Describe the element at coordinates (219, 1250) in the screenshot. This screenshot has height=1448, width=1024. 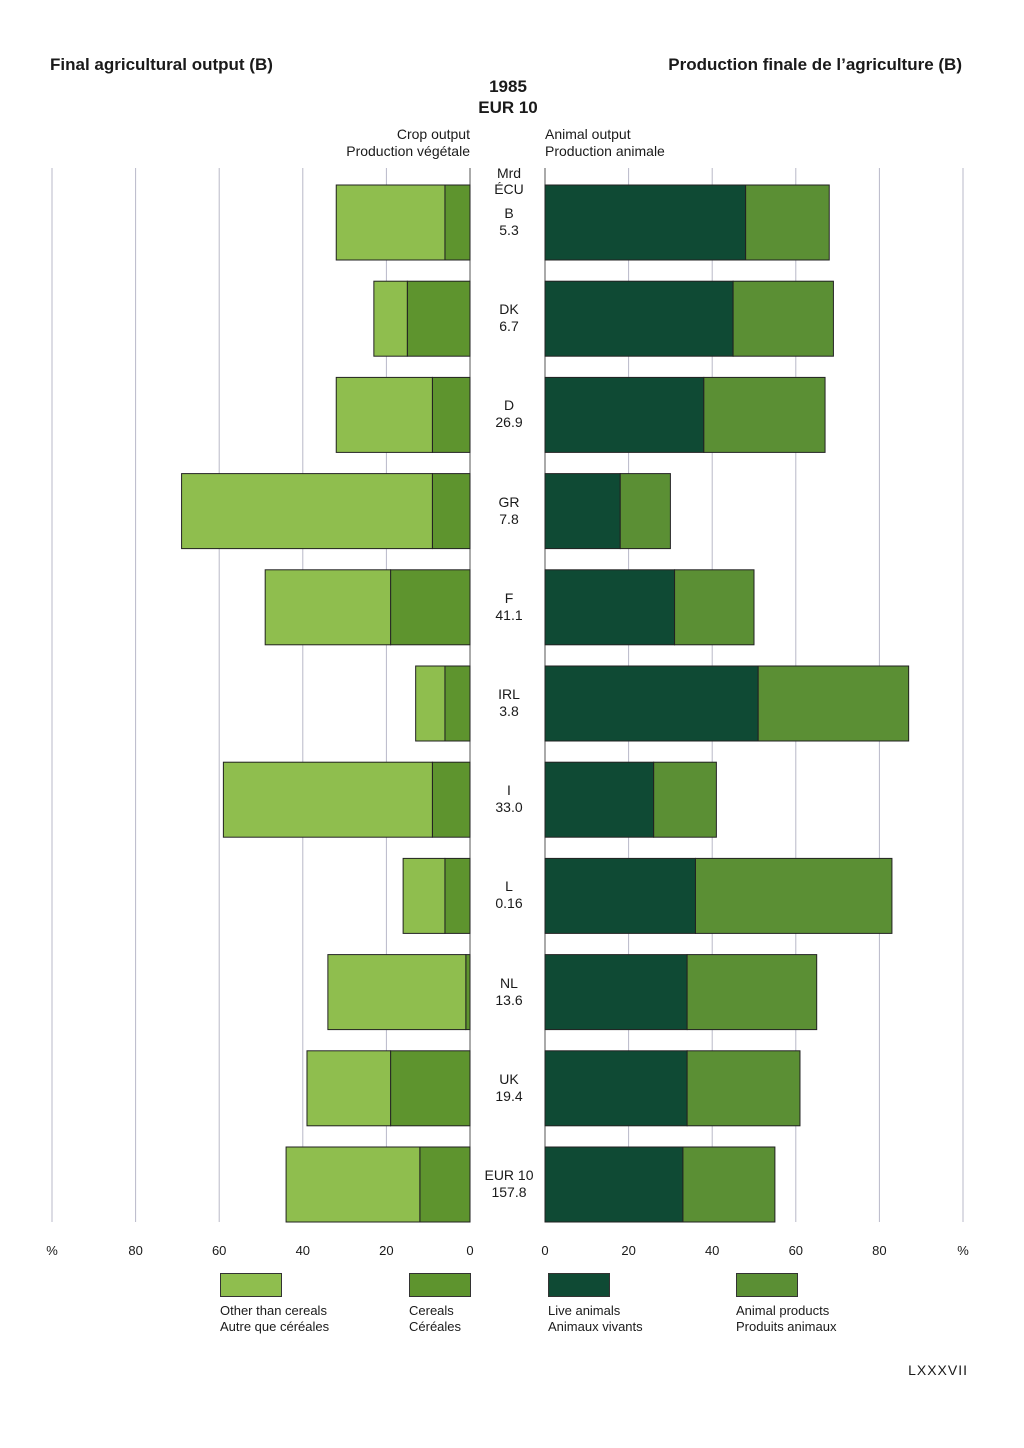
I see `crop-axis-tick-label: 60` at that location.